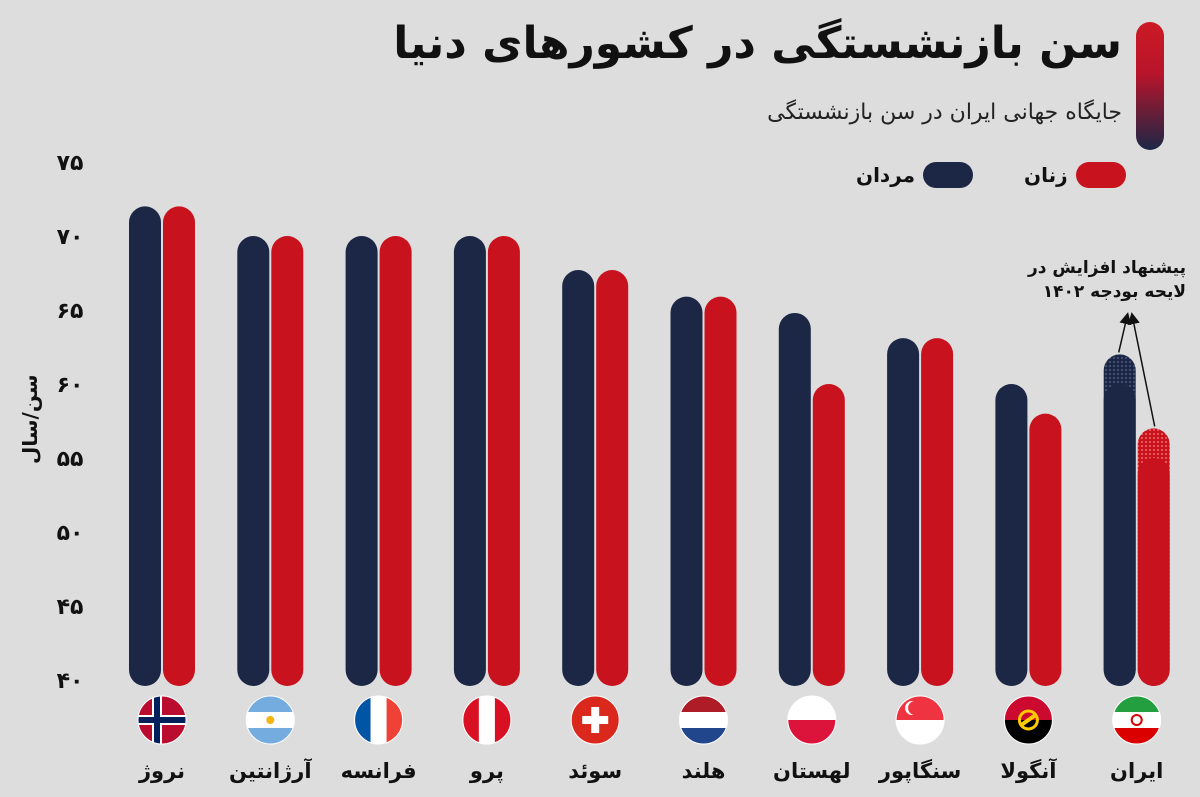 The image size is (1200, 797). I want to click on category-label: آرژانتین, so click(270, 770).